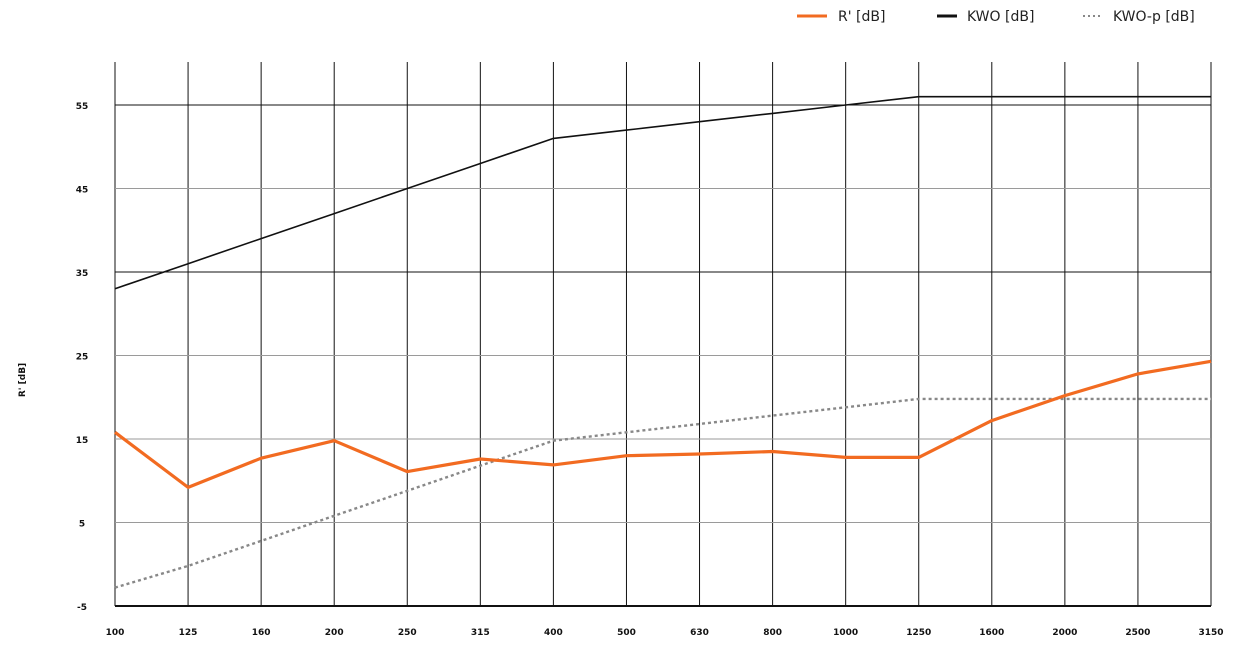 The image size is (1236, 647). What do you see at coordinates (82, 441) in the screenshot?
I see `y-tick-label: 15` at bounding box center [82, 441].